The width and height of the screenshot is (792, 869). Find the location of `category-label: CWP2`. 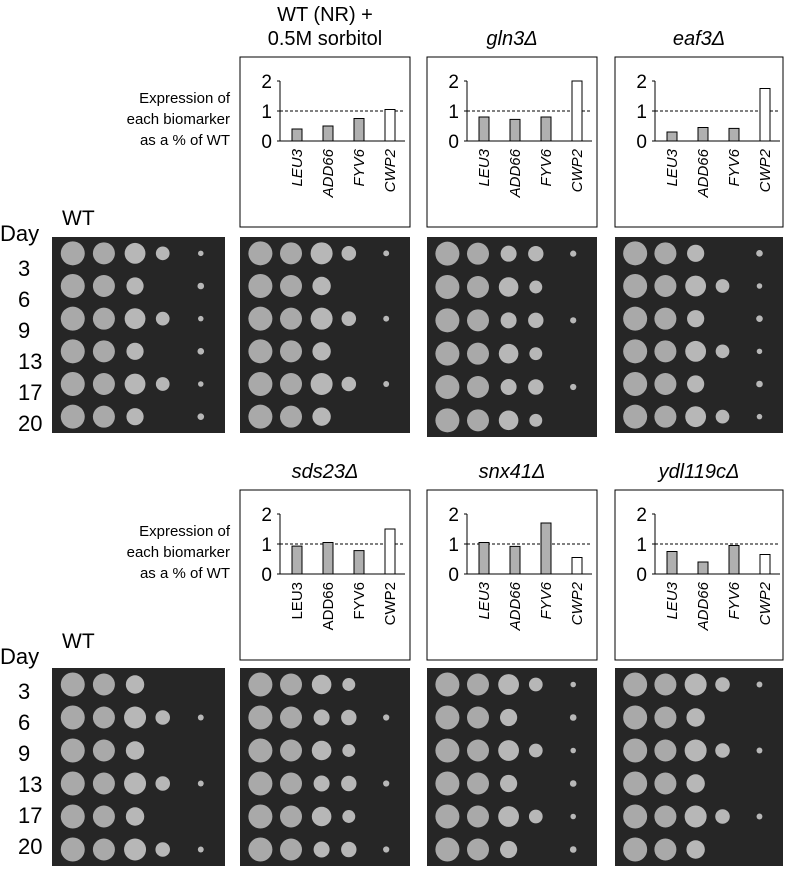

category-label: CWP2 is located at coordinates (765, 603).